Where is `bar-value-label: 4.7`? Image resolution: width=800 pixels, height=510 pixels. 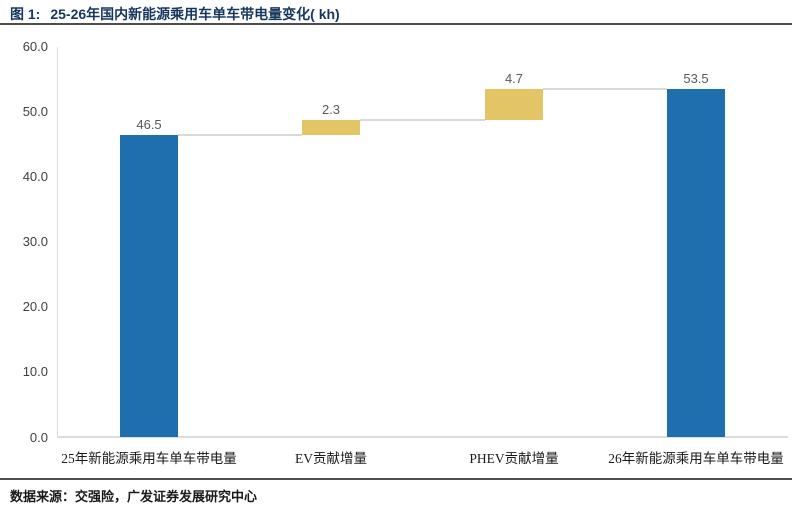 bar-value-label: 4.7 is located at coordinates (514, 79).